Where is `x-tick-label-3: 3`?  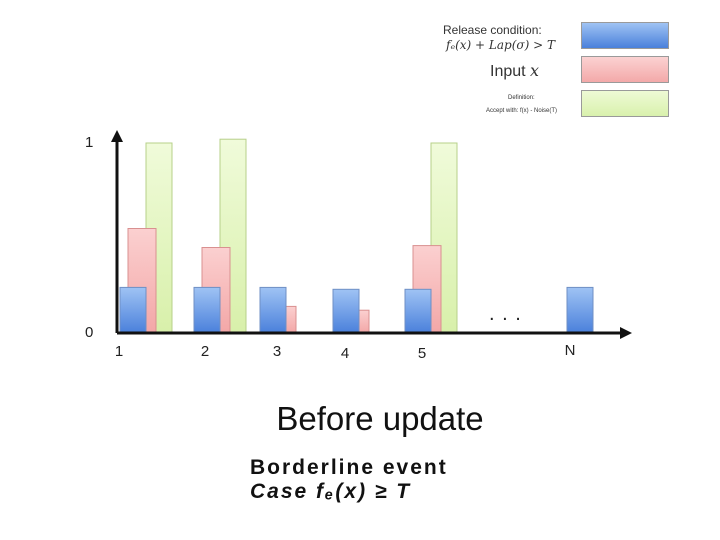
x-tick-label-3: 3 is located at coordinates (277, 351).